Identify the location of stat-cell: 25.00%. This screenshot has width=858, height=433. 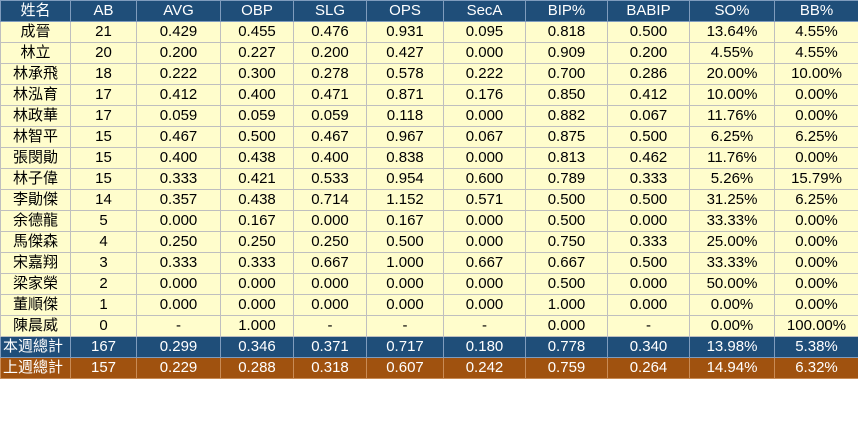
(732, 242).